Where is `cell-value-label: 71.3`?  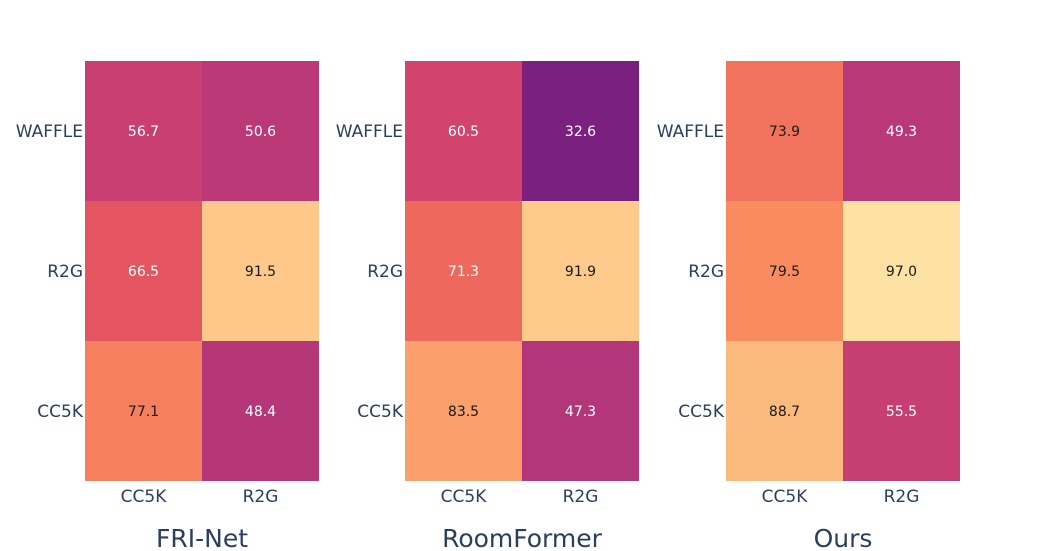
cell-value-label: 71.3 is located at coordinates (463, 272).